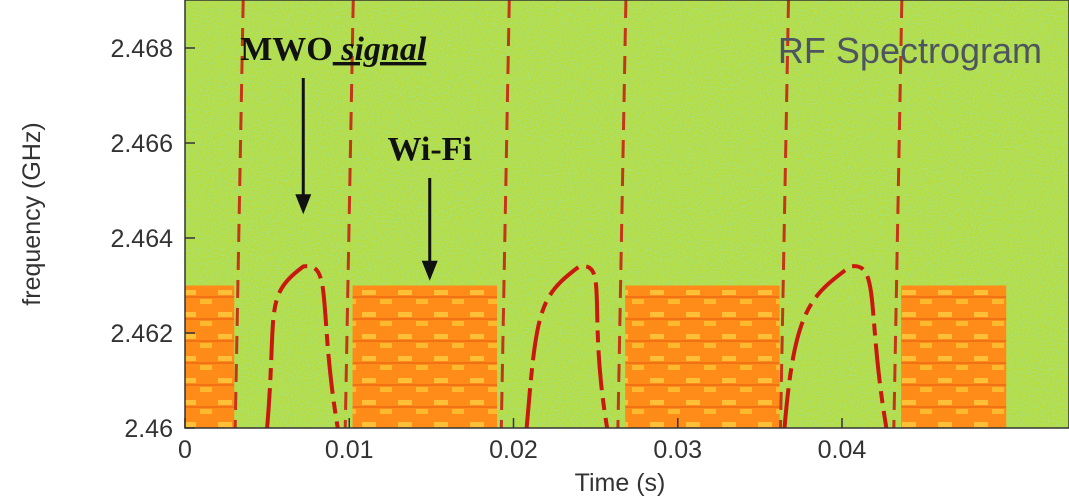  I want to click on y-tick-label-1: 2.462, so click(141, 334).